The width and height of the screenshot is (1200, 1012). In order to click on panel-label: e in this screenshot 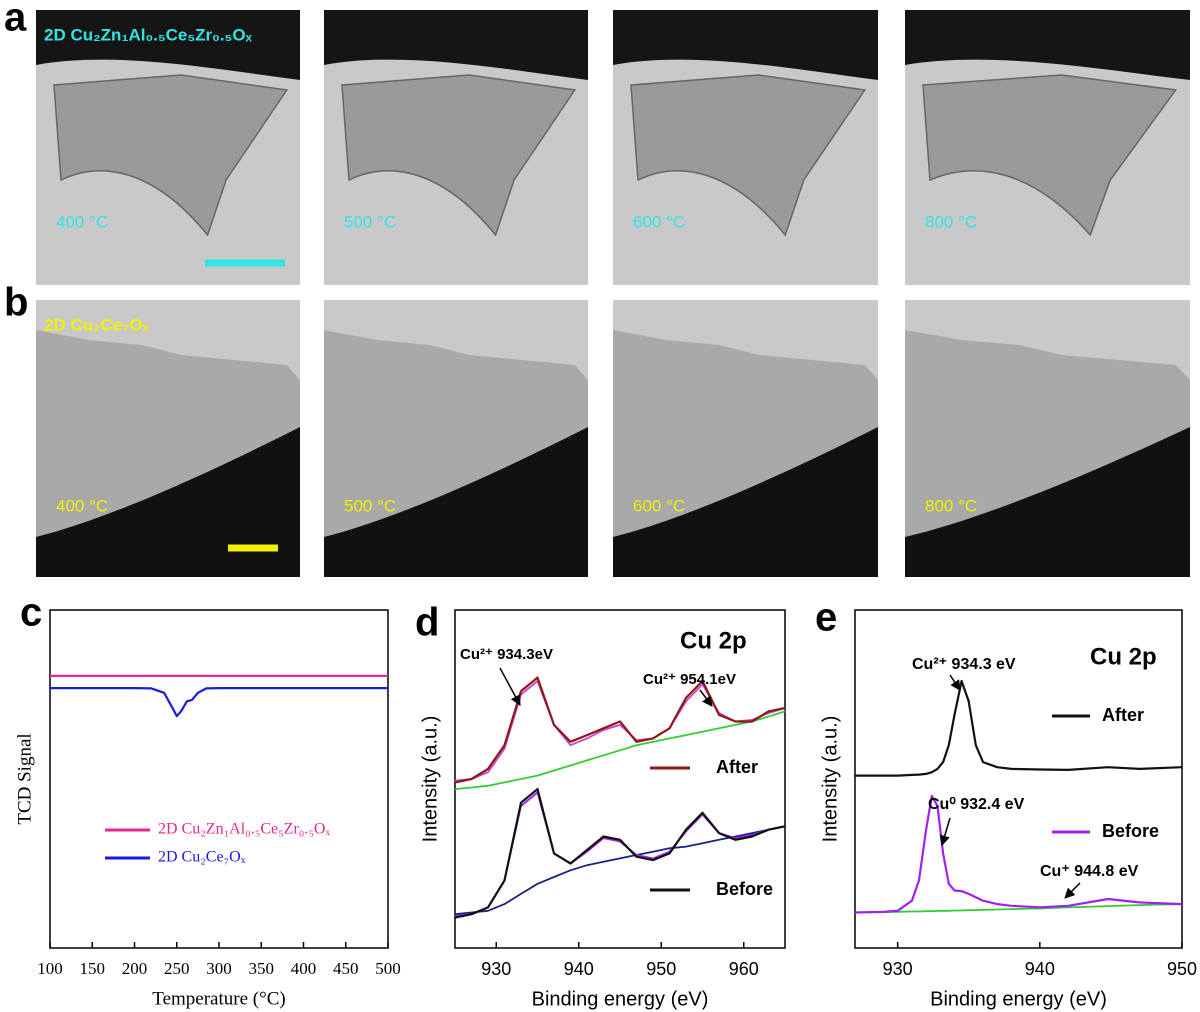, I will do `click(826, 618)`.